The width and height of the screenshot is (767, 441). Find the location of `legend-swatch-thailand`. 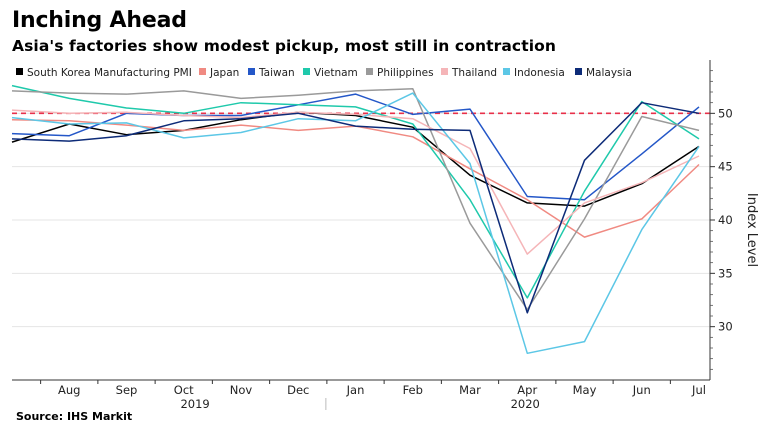

legend-swatch-thailand is located at coordinates (444, 71).